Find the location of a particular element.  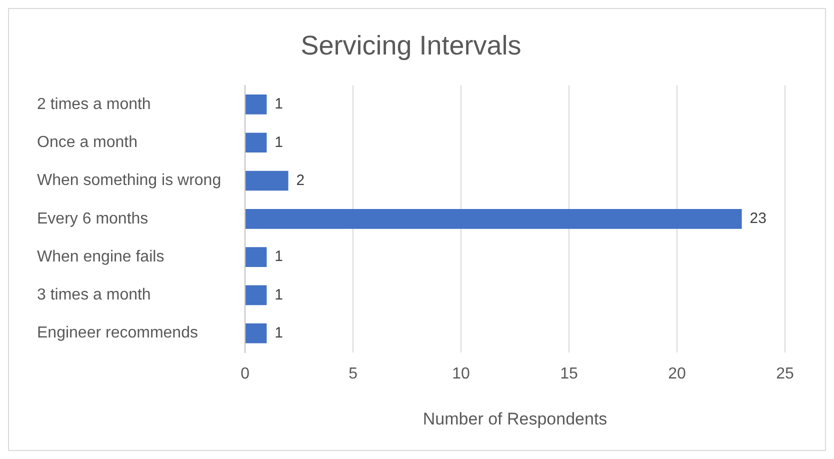

chart-title: Servicing Intervals is located at coordinates (411, 45).